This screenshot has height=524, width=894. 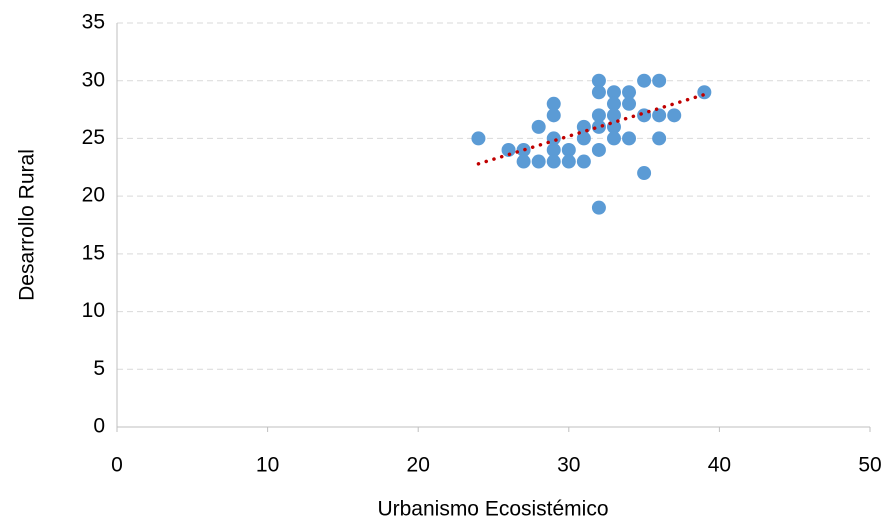 I want to click on y-tick-label: 25, so click(x=93, y=137).